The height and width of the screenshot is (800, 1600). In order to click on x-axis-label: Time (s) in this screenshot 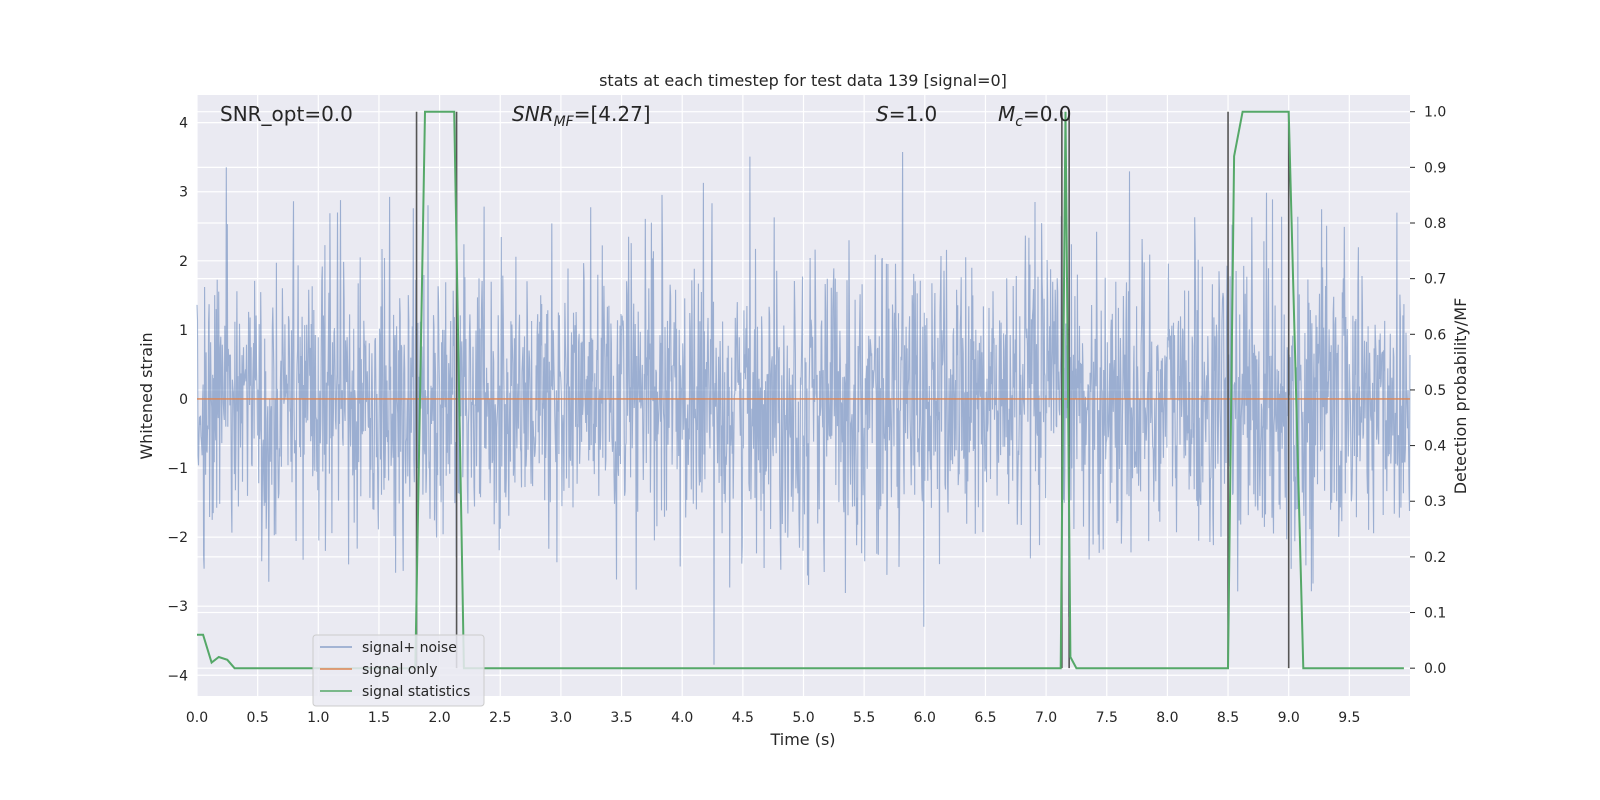, I will do `click(802, 739)`.